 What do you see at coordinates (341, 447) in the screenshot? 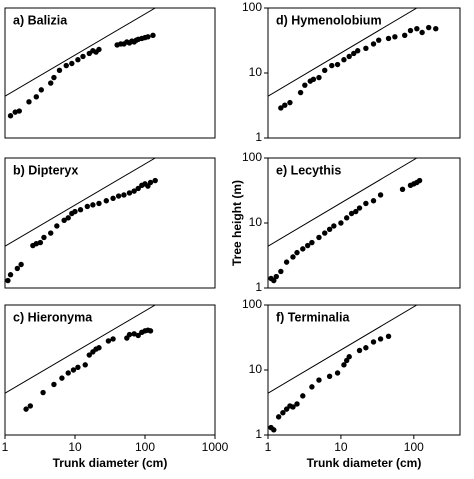
I see `x-tick-label: 10` at bounding box center [341, 447].